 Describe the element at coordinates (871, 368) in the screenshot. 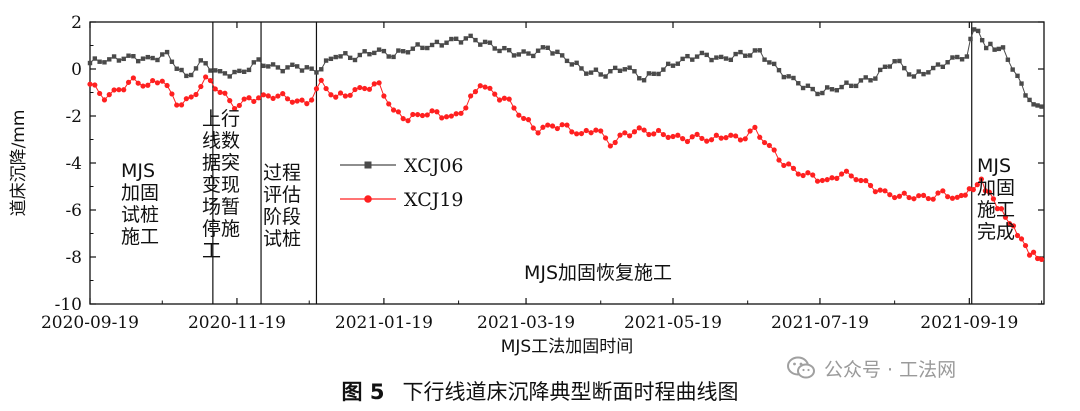

I see `watermark: 公众号 · 工法网` at that location.